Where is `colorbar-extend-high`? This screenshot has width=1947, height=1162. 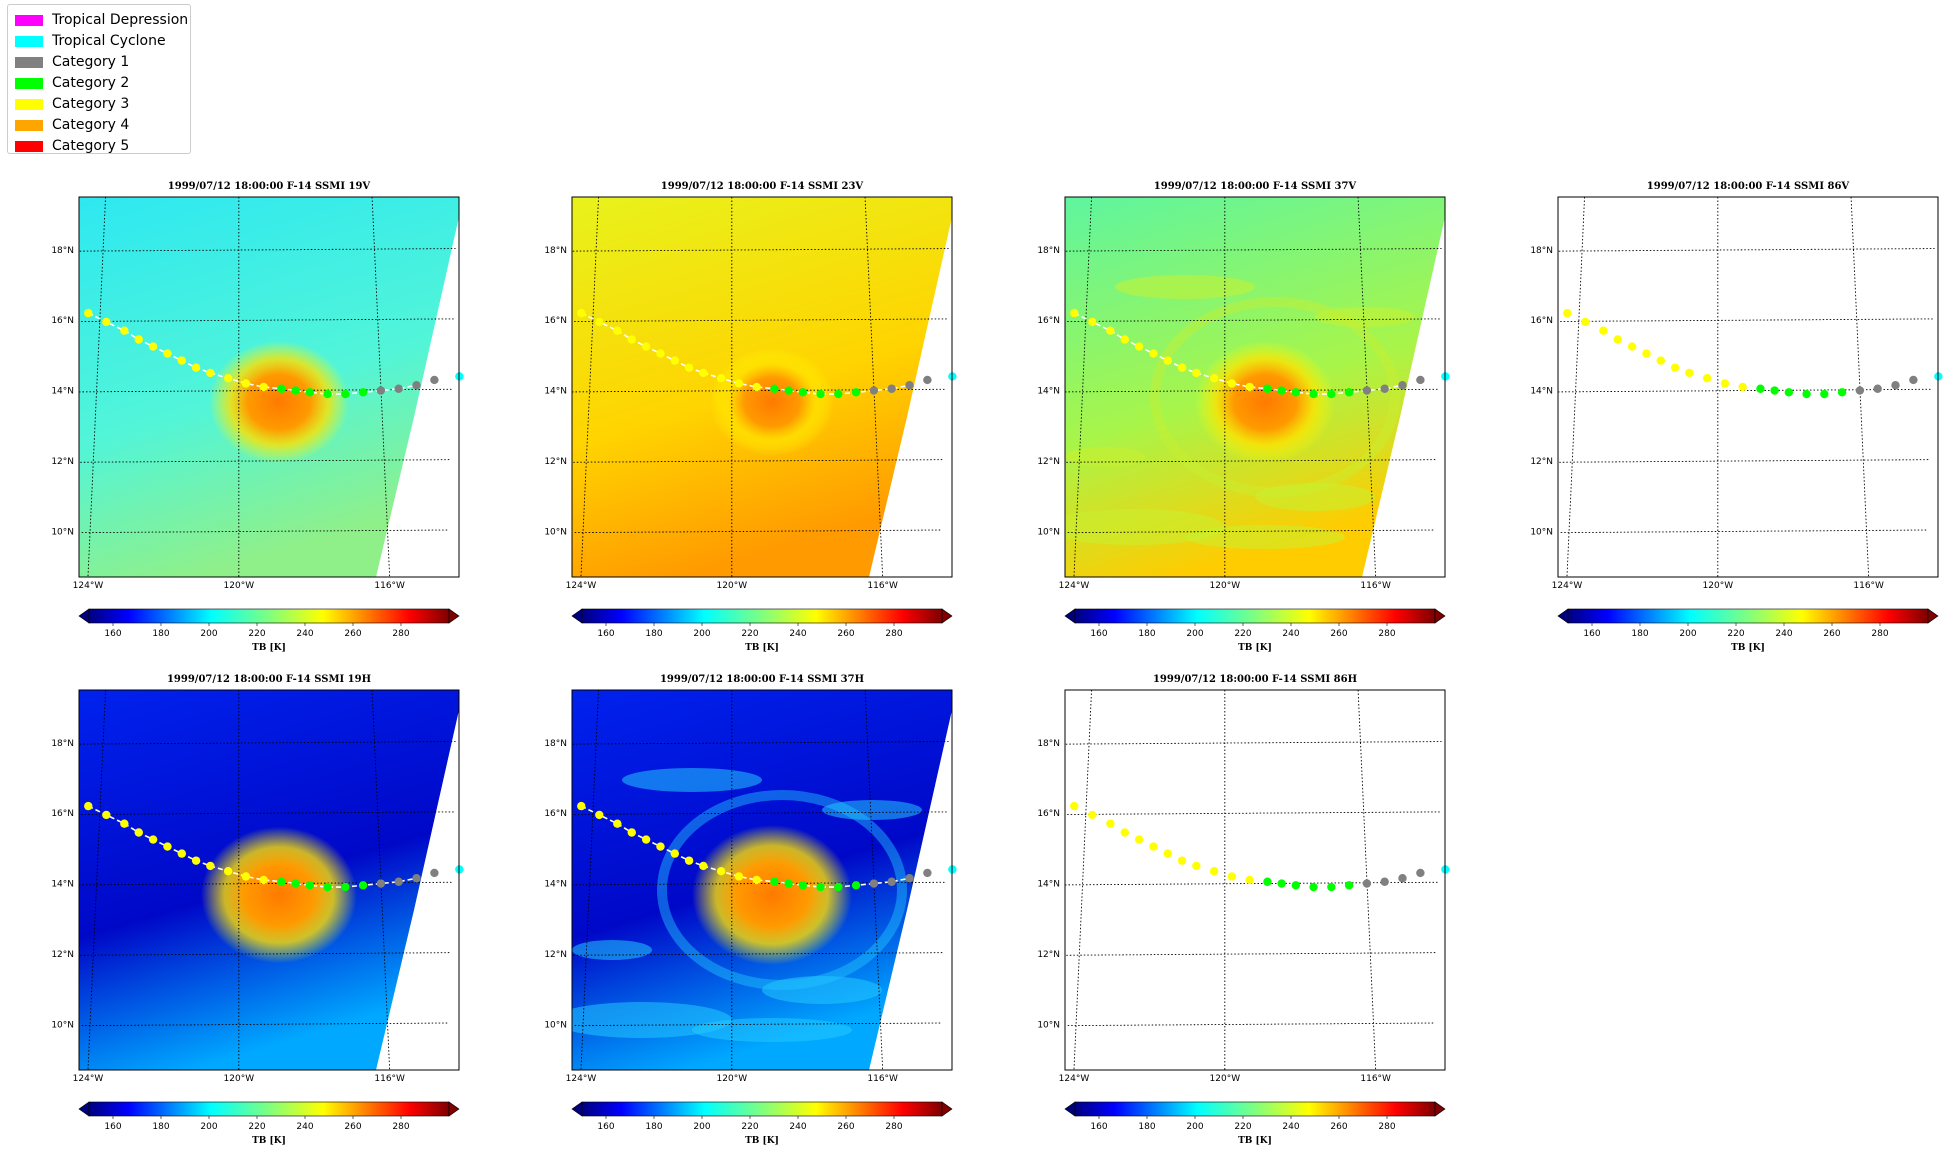 colorbar-extend-high is located at coordinates (1440, 616).